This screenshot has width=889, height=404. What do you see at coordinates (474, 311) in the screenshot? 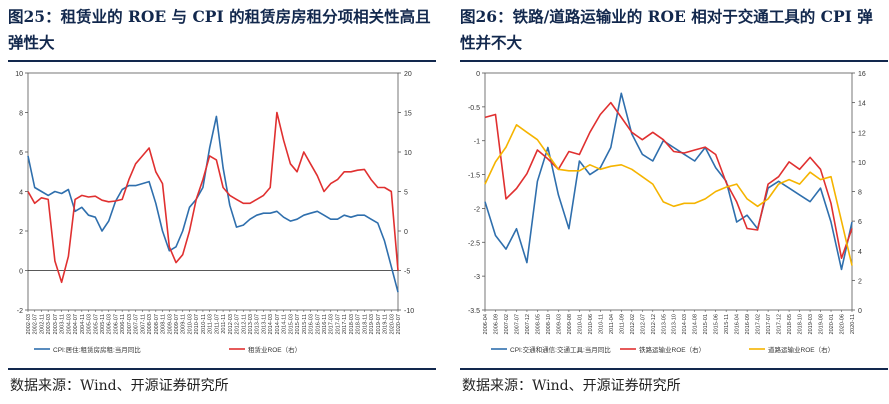
I see `left-tick-label: -3.5` at bounding box center [474, 311].